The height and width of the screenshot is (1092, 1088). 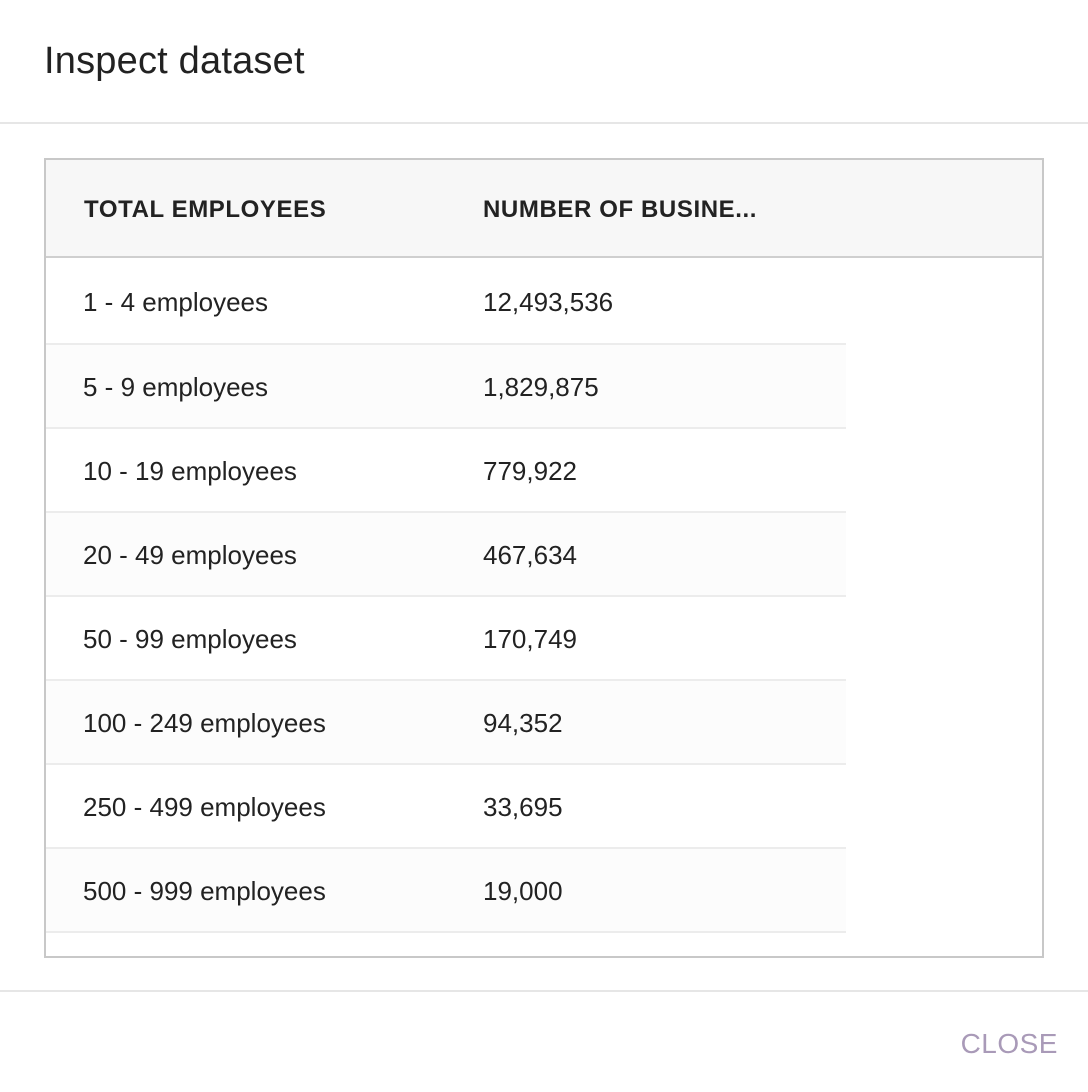 I want to click on cell-total-employees: 100 - 249 employees, so click(x=204, y=723).